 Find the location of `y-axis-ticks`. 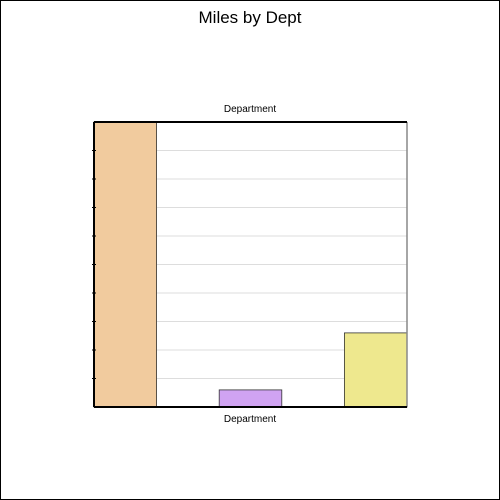

y-axis-ticks is located at coordinates (94, 264).